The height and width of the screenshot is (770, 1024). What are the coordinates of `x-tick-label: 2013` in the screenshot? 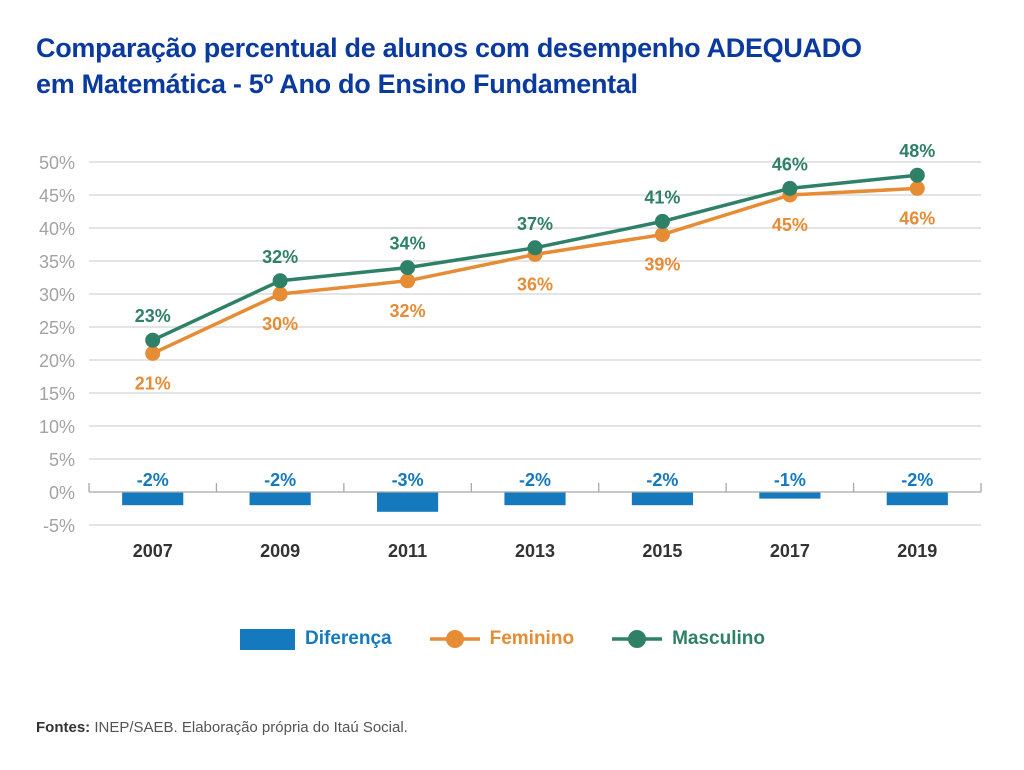 It's located at (535, 551).